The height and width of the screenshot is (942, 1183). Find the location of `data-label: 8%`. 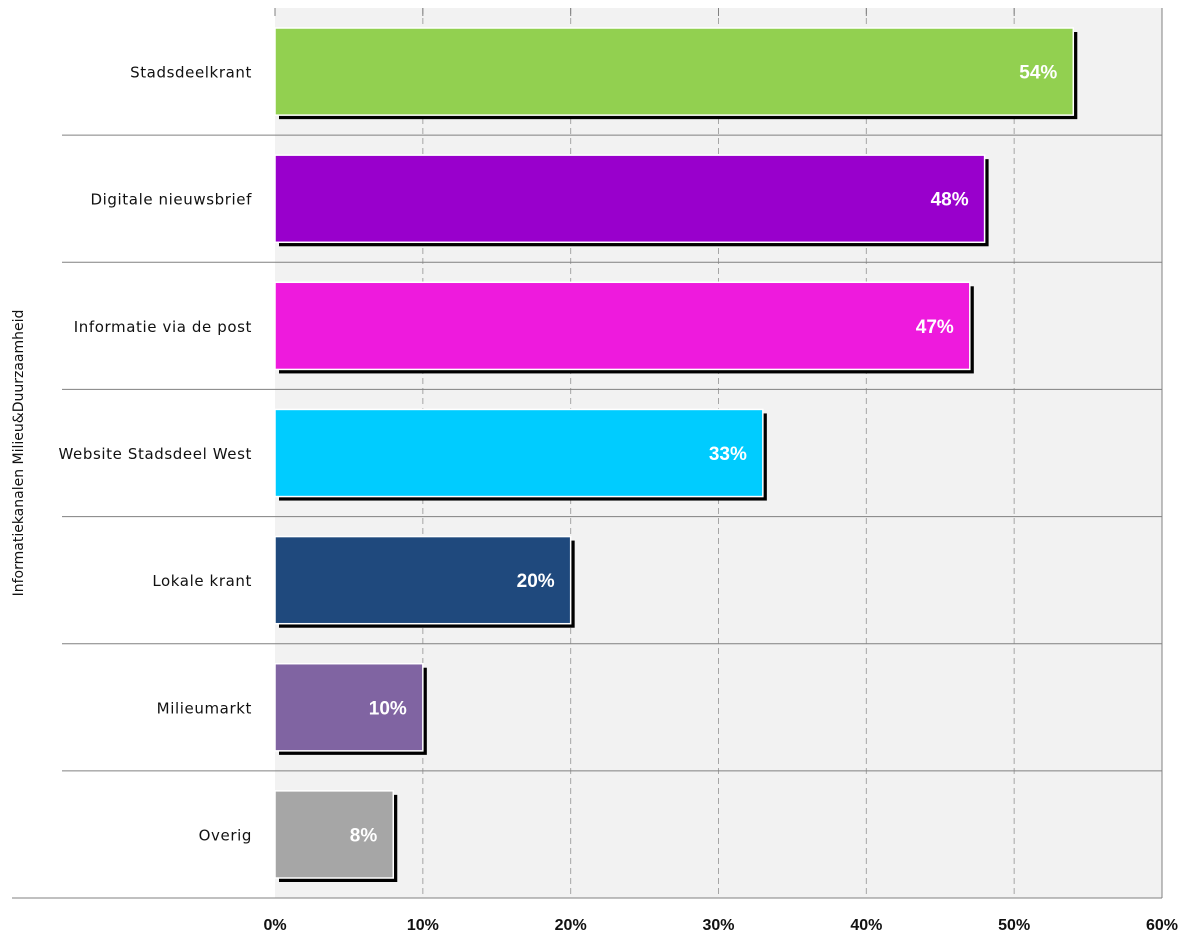

data-label: 8% is located at coordinates (364, 835).